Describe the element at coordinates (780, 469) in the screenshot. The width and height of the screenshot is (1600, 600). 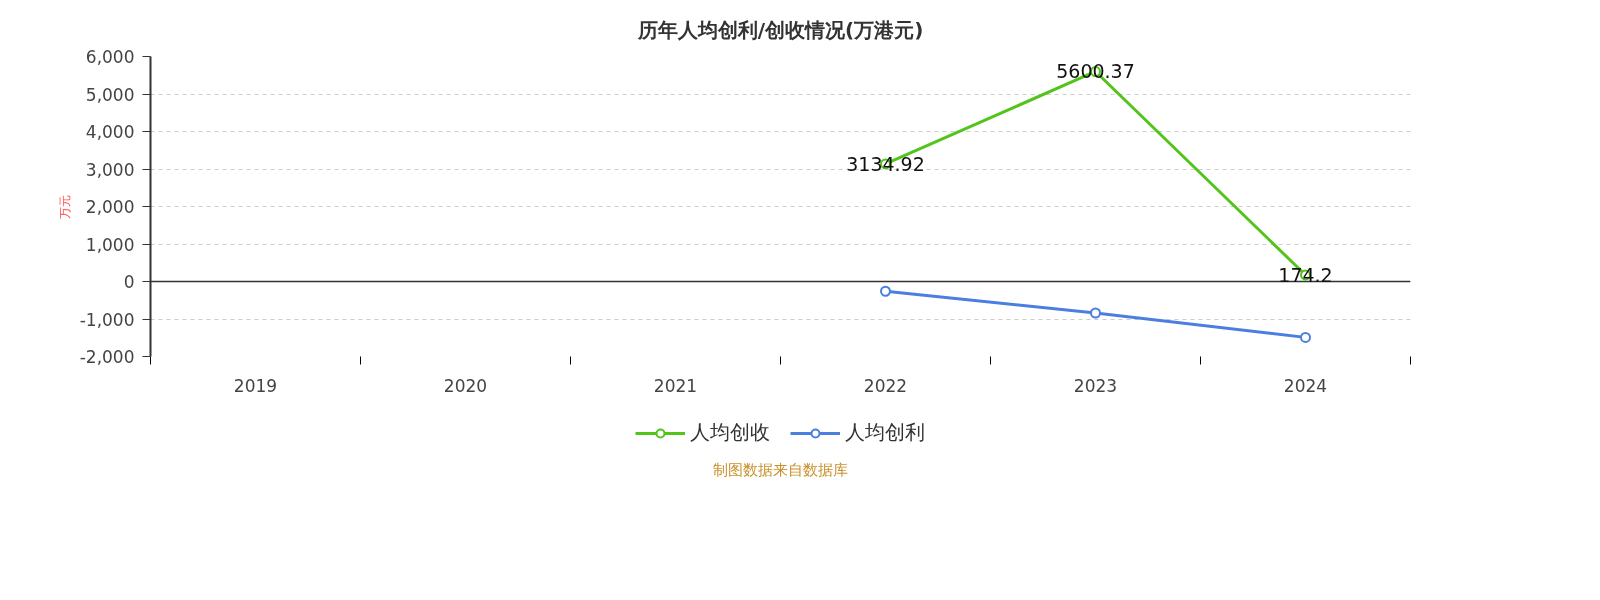
I see `text: 制图数据来自数据库` at that location.